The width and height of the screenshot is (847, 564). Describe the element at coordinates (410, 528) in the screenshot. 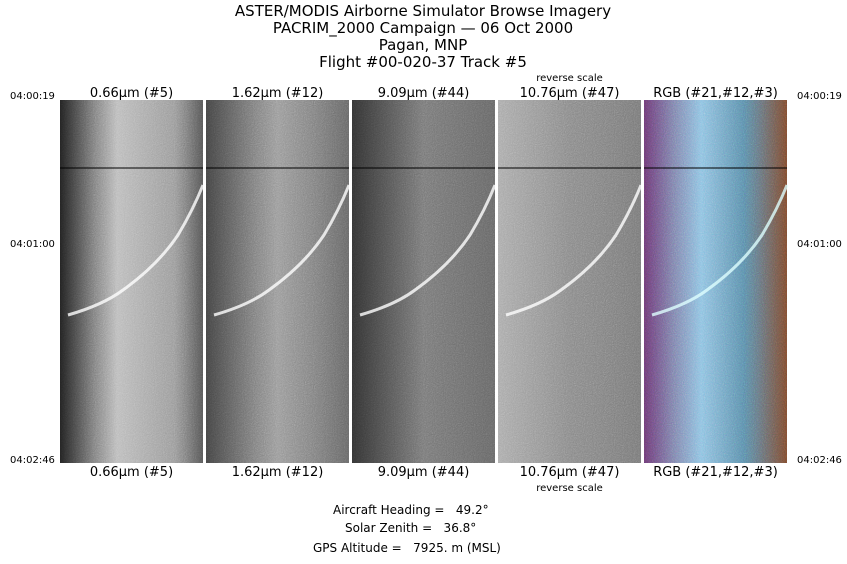

I see `footer-line: Solar Zenith = 36.8°` at that location.